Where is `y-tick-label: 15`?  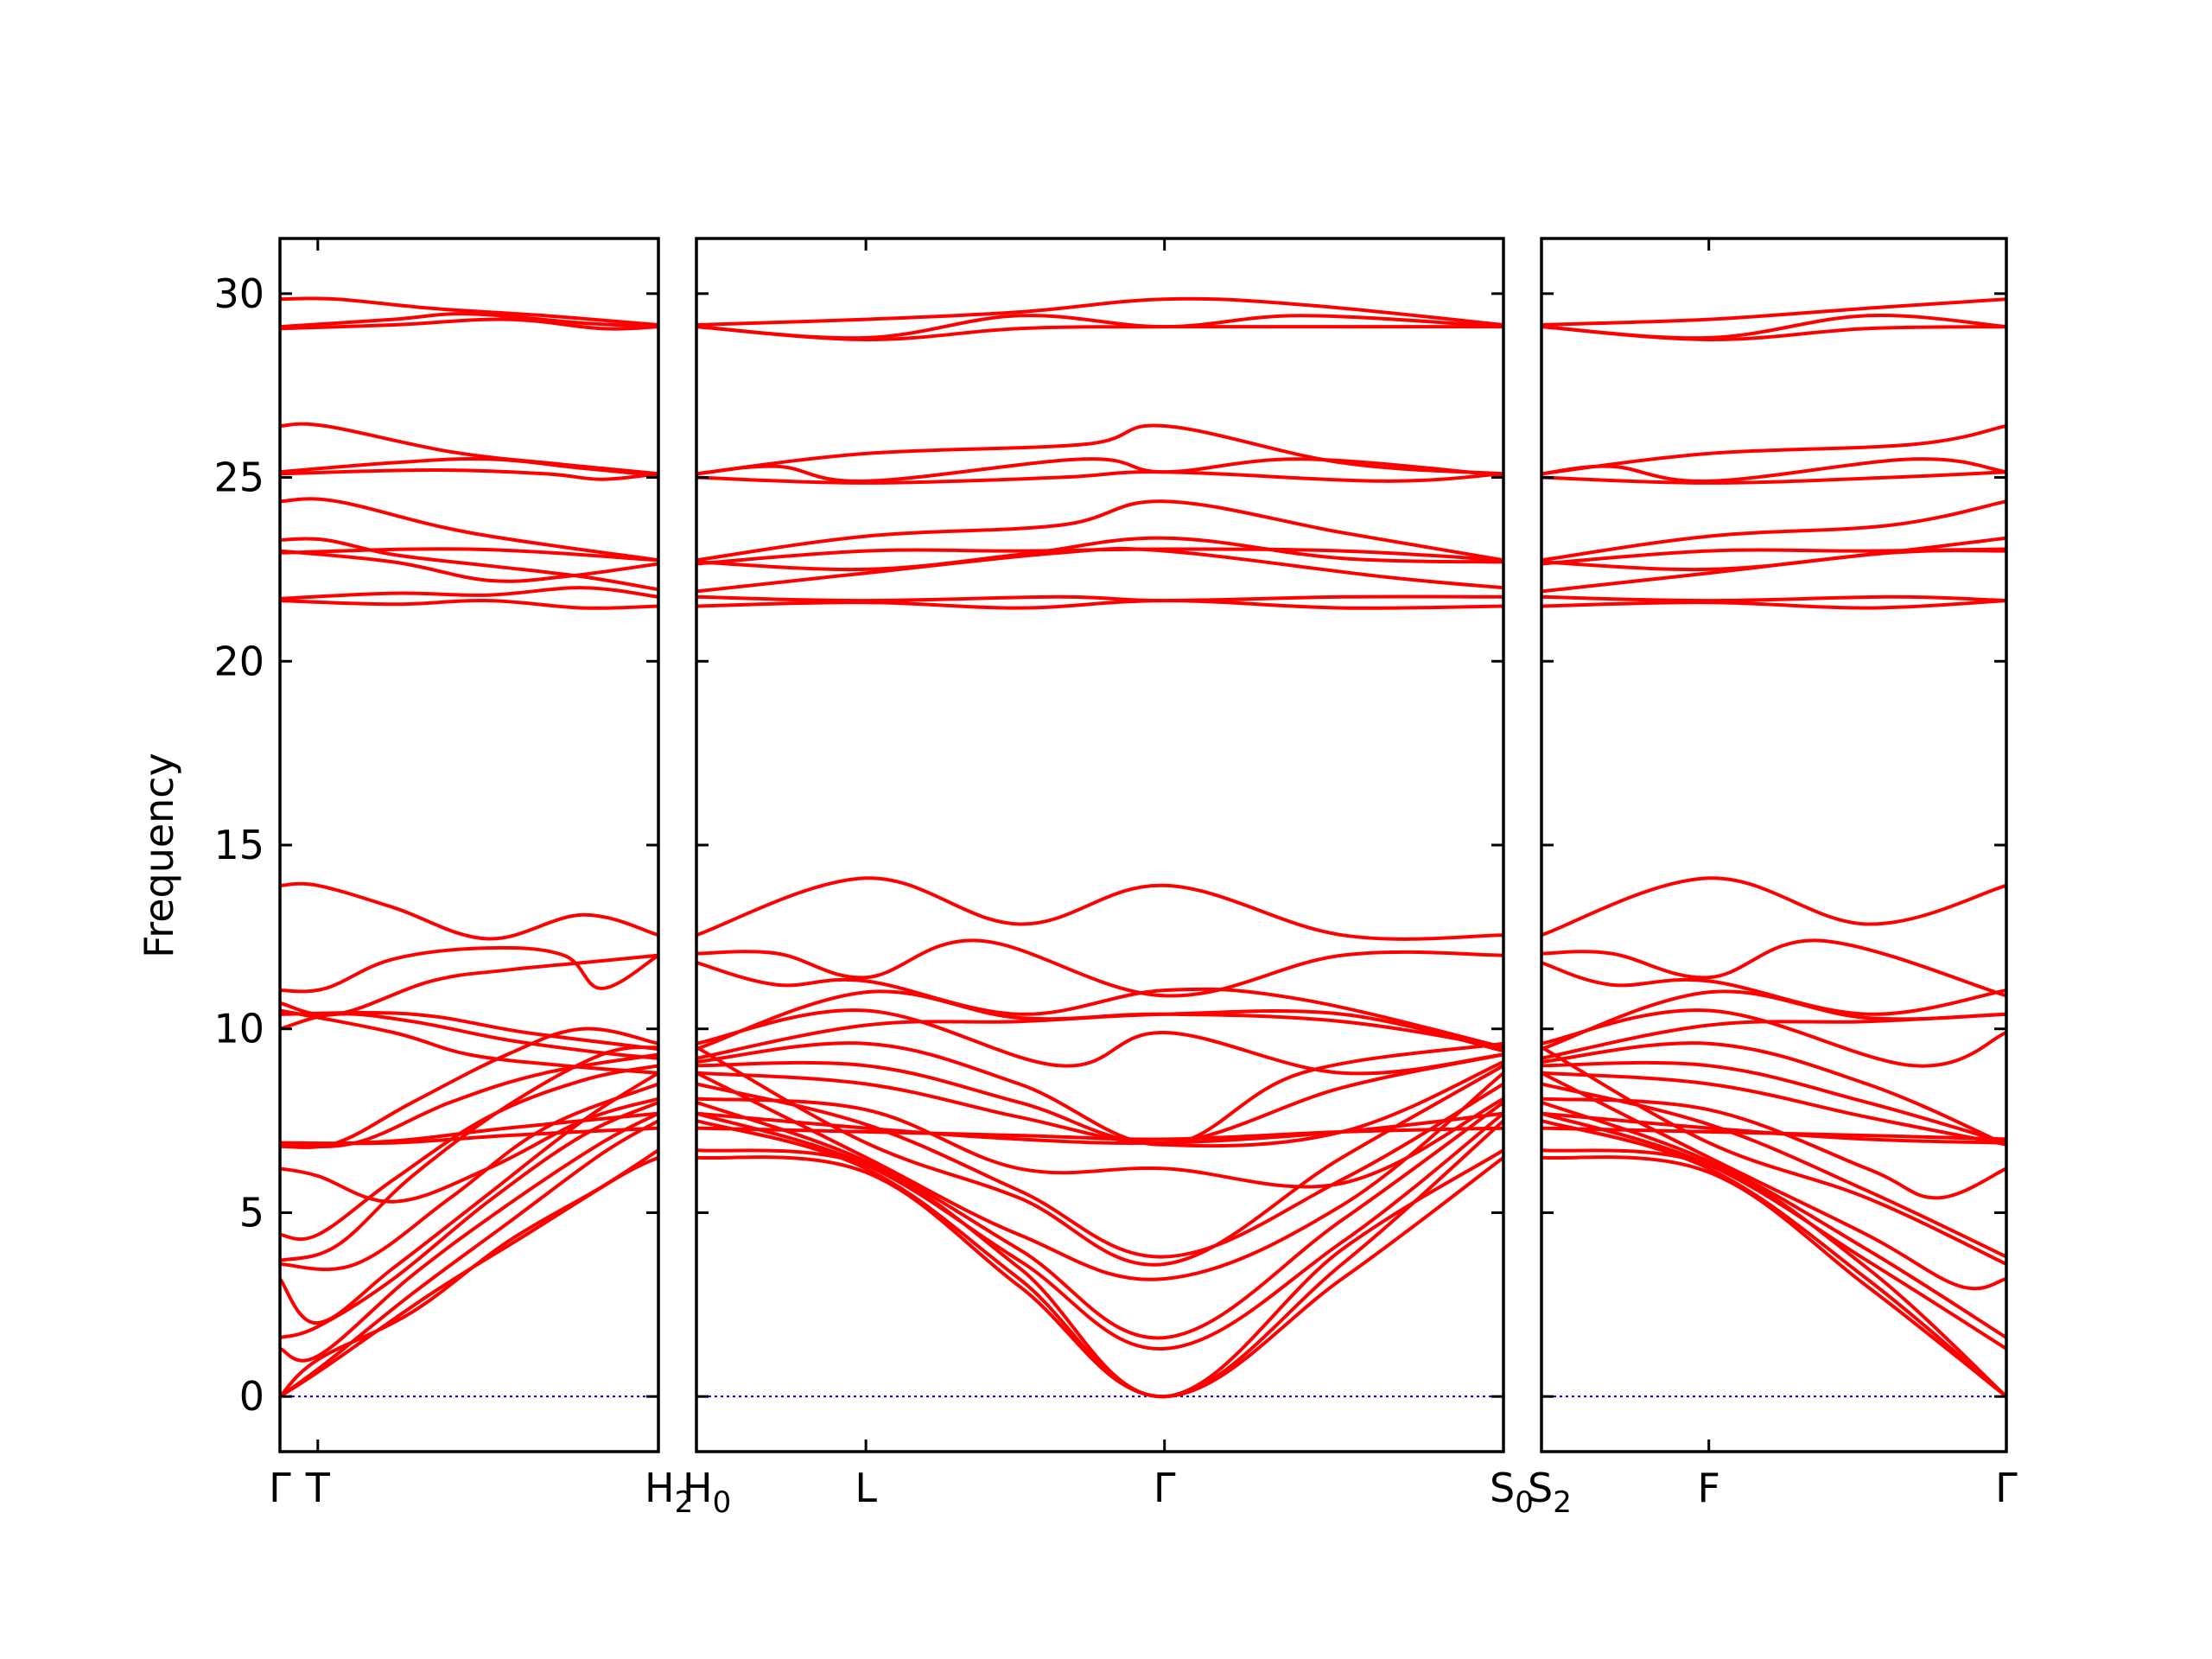
y-tick-label: 15 is located at coordinates (238, 845).